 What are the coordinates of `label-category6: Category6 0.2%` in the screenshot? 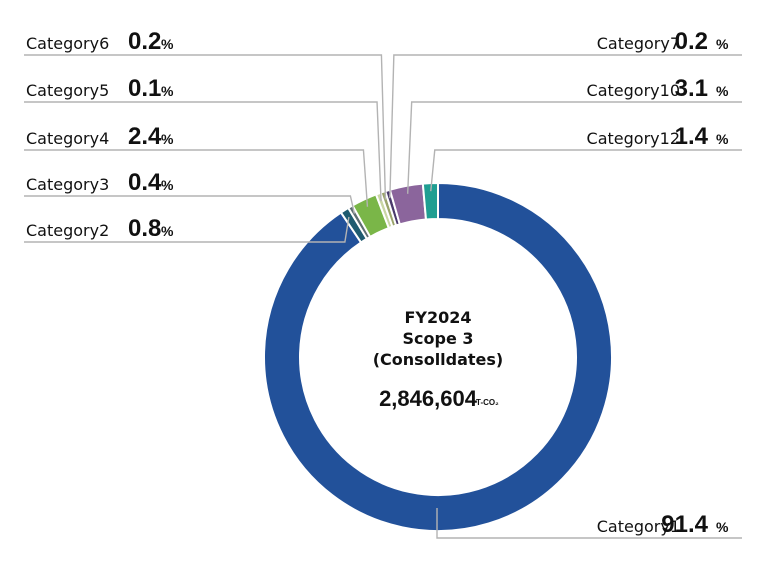 It's located at (100, 41).